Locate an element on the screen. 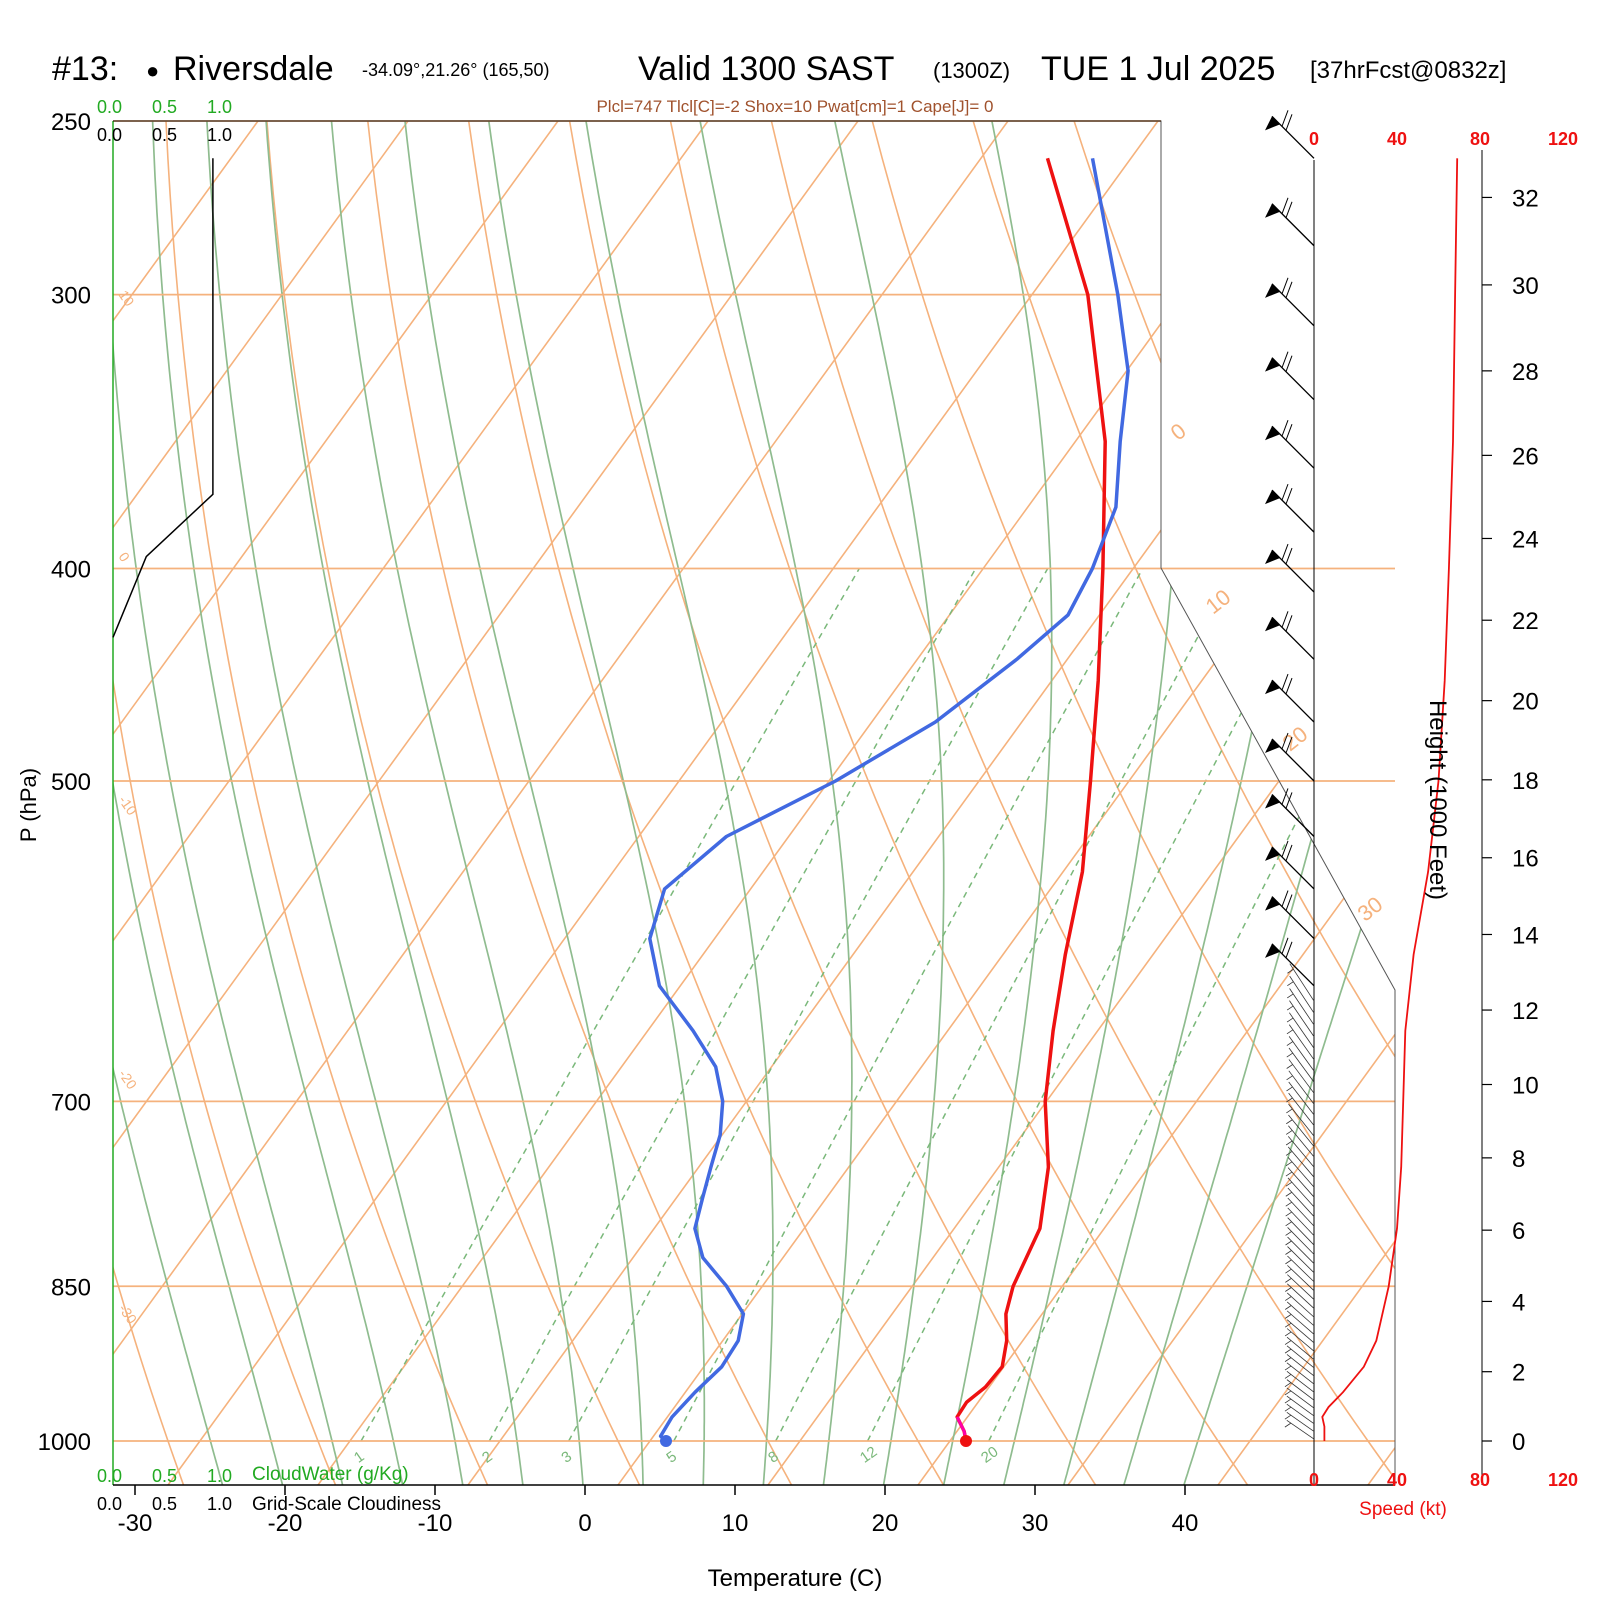 The image size is (1600, 1600). cloudwater-bottom-tick: 1.0 is located at coordinates (219, 1476).